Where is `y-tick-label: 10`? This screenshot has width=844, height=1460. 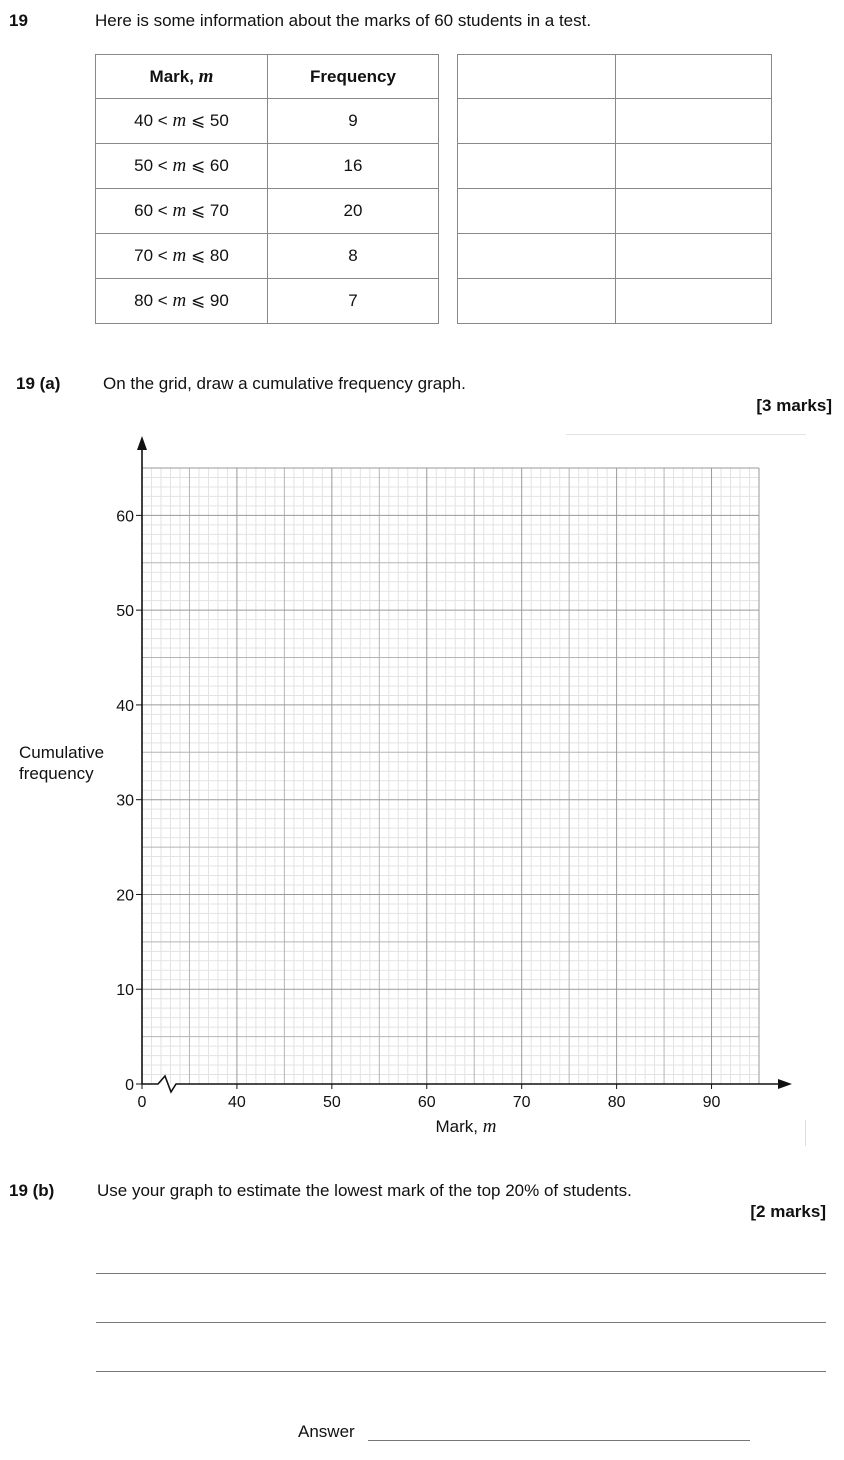
y-tick-label: 10 is located at coordinates (125, 990).